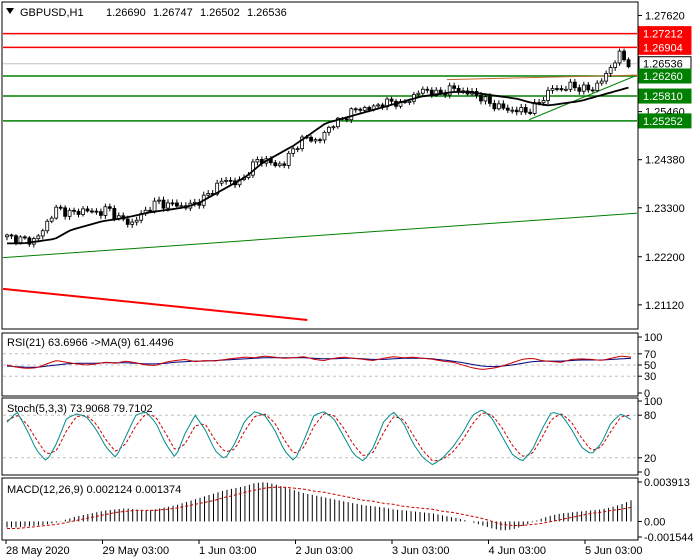 The width and height of the screenshot is (700, 560). I want to click on time-tick-label: 1 Jun 03:00, so click(228, 551).